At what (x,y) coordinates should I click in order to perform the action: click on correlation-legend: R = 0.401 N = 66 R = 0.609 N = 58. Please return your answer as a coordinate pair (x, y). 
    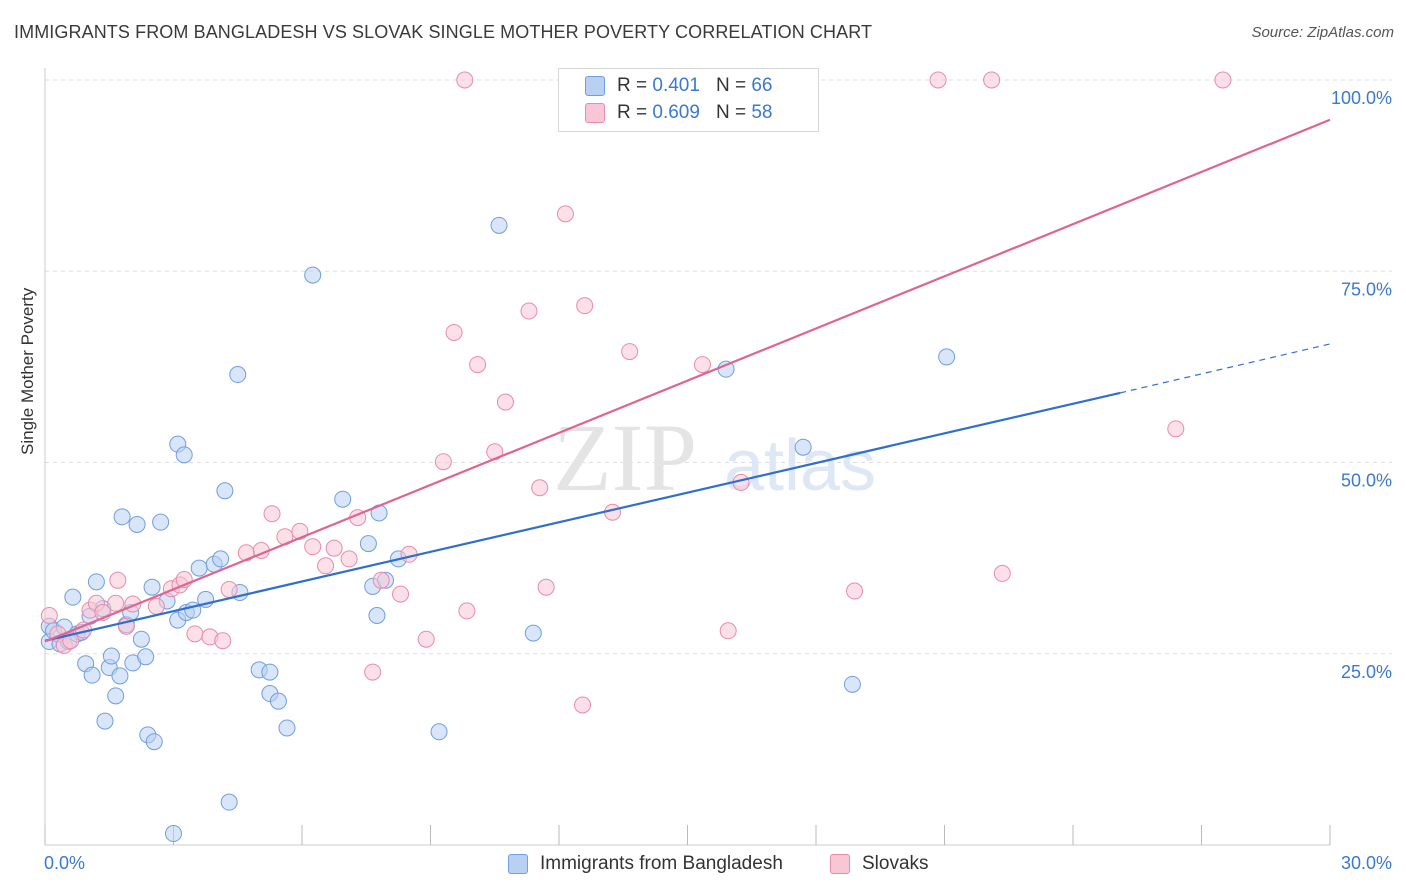
    Looking at the image, I should click on (688, 100).